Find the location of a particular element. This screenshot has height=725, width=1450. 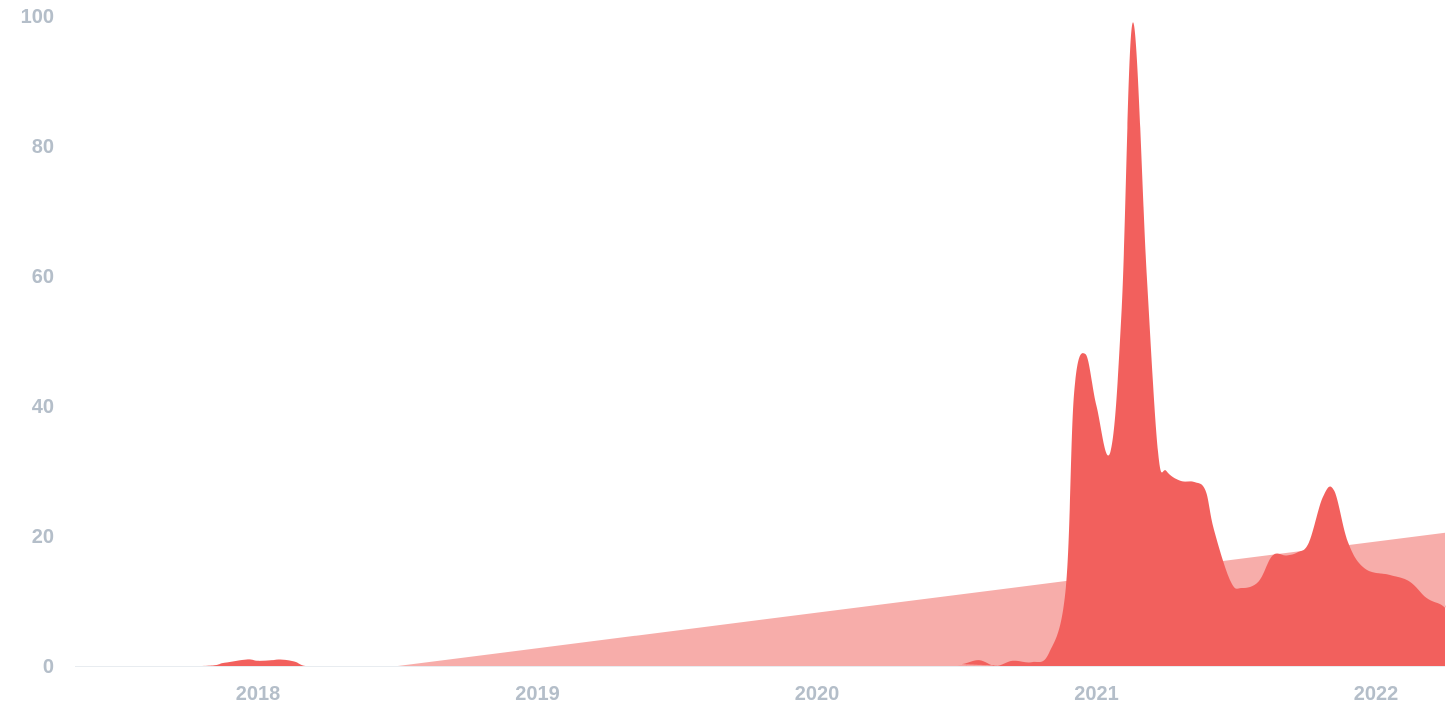

y-axis: 0 20 40 60 80 100 is located at coordinates (37, 342).